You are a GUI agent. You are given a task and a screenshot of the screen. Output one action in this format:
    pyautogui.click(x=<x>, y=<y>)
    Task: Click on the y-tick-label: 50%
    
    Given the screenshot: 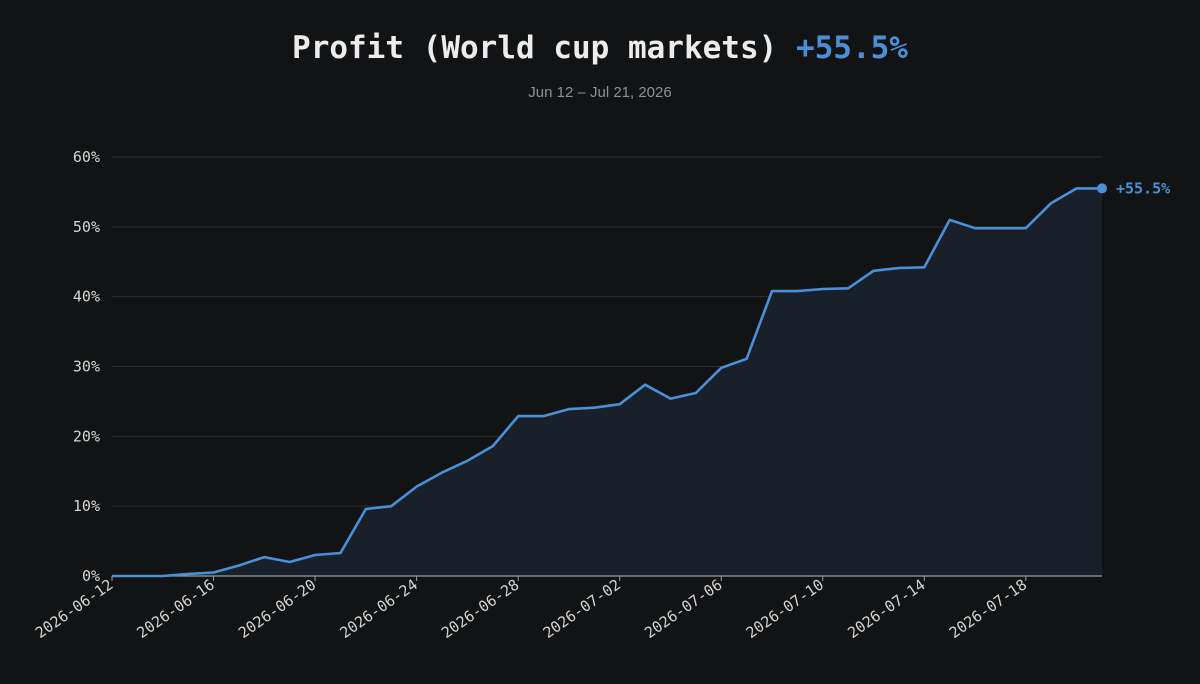 What is the action you would take?
    pyautogui.click(x=86, y=227)
    